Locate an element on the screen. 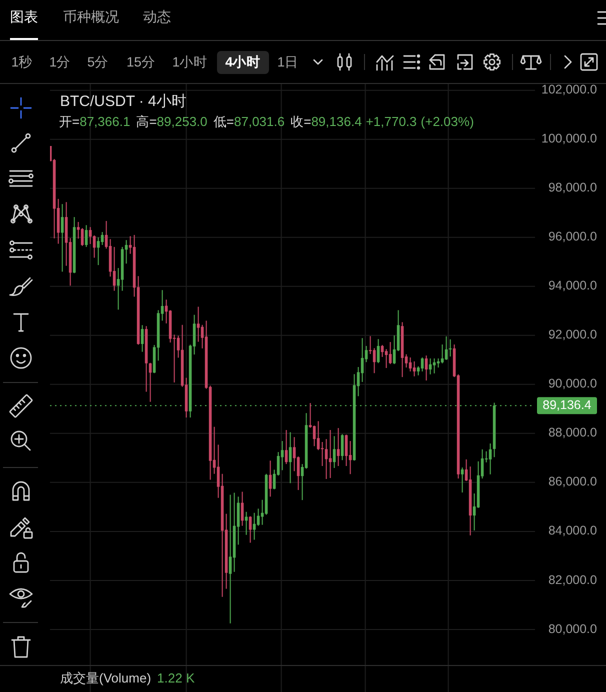 The width and height of the screenshot is (606, 692). y-tick-label: 98,000.0 is located at coordinates (573, 187).